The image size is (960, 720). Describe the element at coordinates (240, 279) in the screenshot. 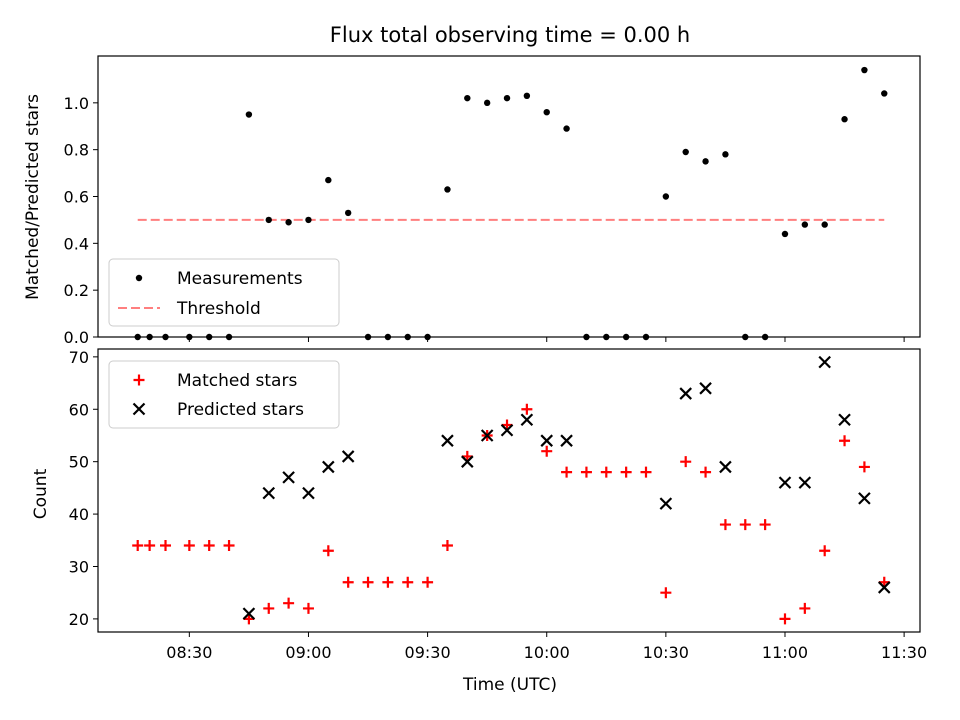

I see `legend-measurements-label: Measurements` at that location.